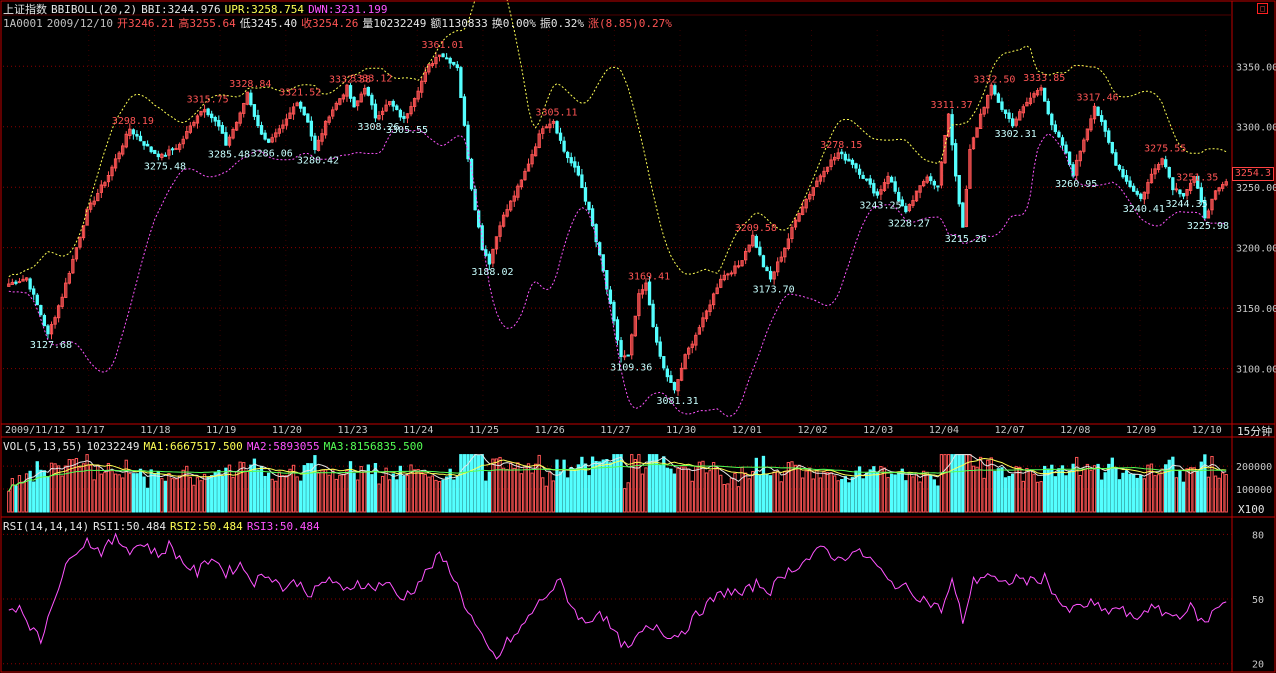 This screenshot has height=673, width=1276. Describe the element at coordinates (1254, 490) in the screenshot. I see `volume-tick-label: 100000` at that location.